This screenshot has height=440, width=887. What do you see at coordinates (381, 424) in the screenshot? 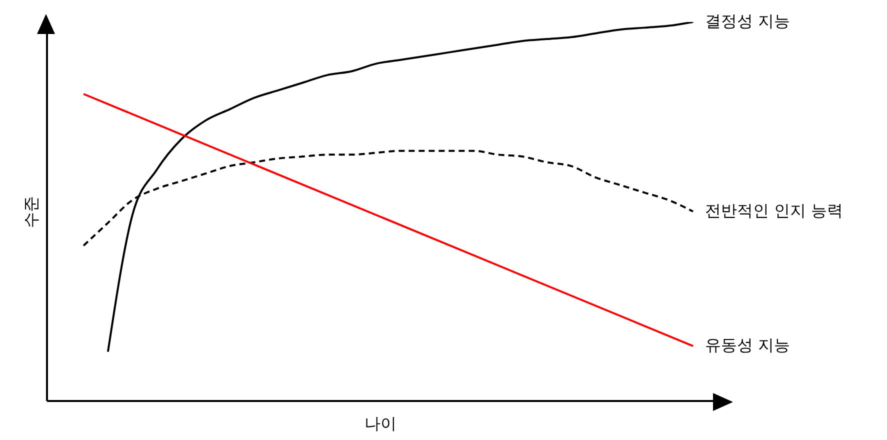
I see `x-axis-title: 나이` at bounding box center [381, 424].